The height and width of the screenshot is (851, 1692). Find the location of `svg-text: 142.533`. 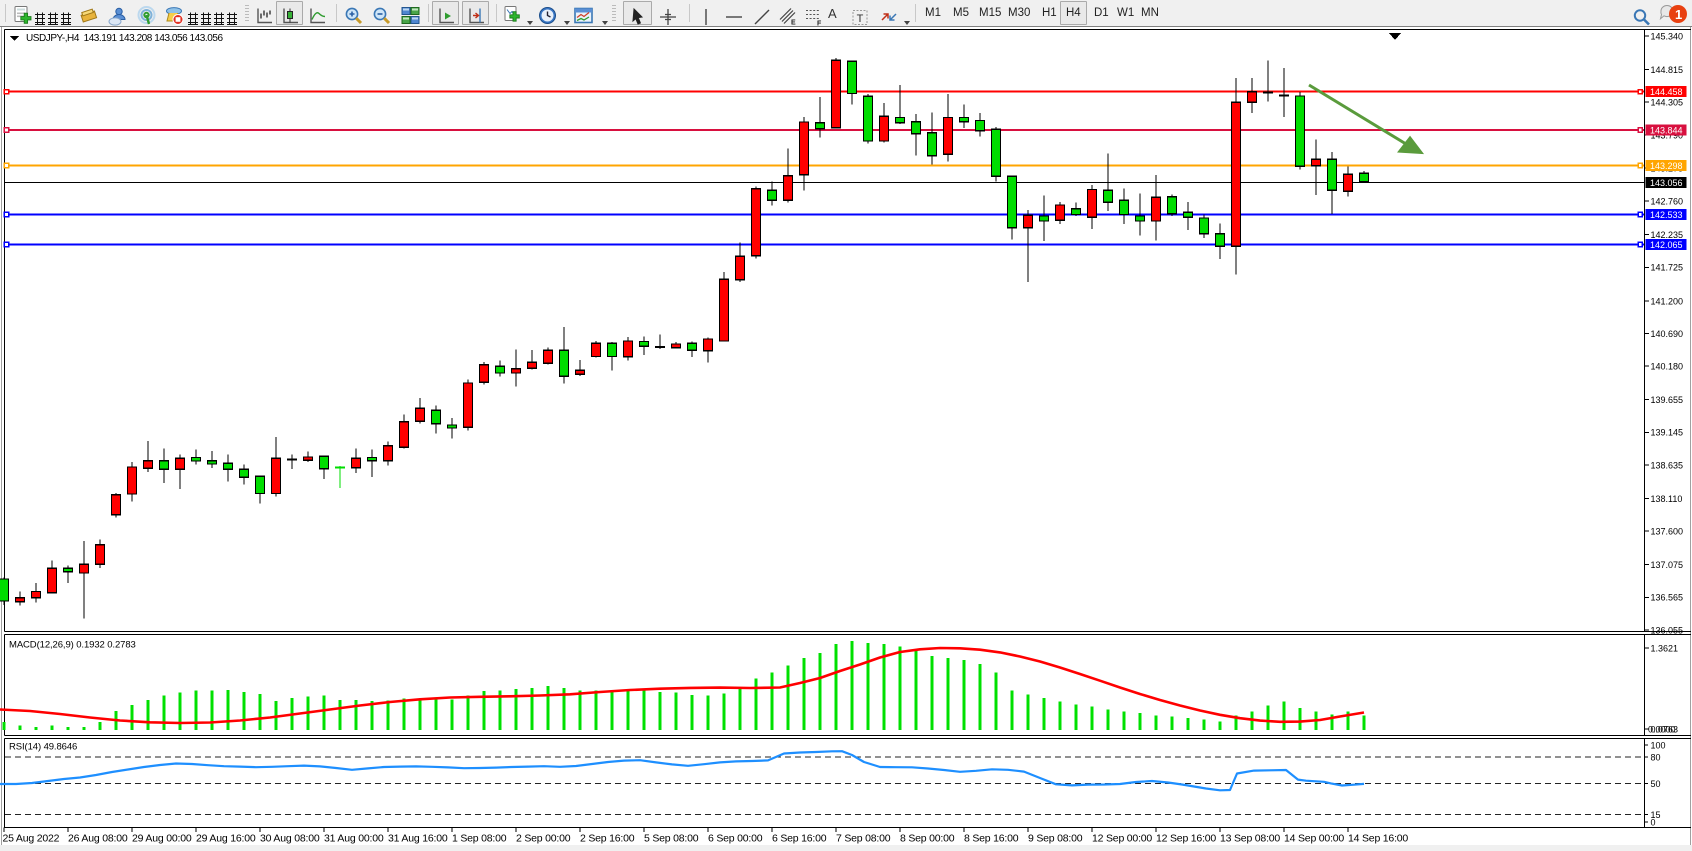

svg-text: 142.533 is located at coordinates (1666, 215).